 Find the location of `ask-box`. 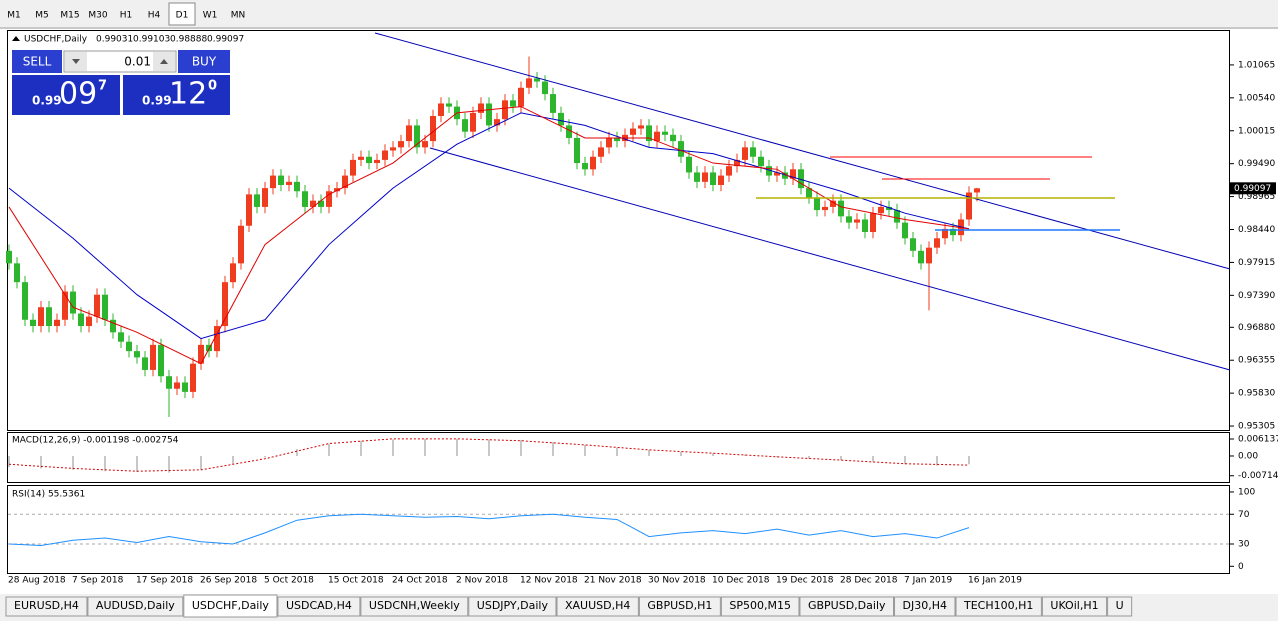

ask-box is located at coordinates (176, 95).